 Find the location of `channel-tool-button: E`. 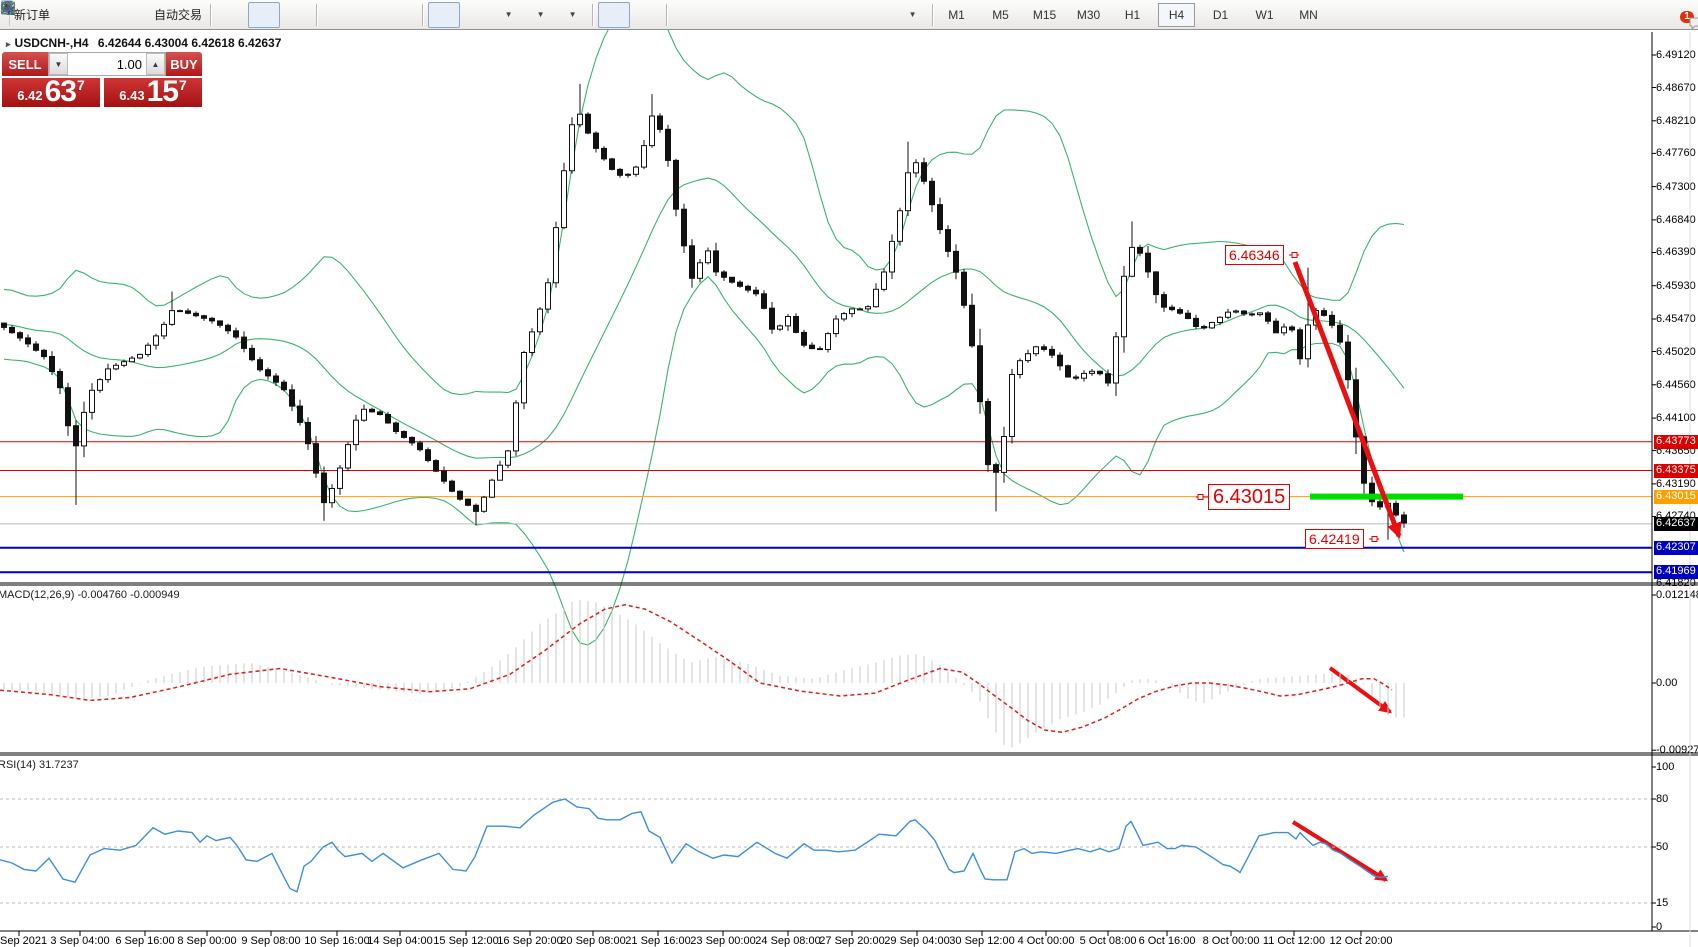

channel-tool-button: E is located at coordinates (400, 15).